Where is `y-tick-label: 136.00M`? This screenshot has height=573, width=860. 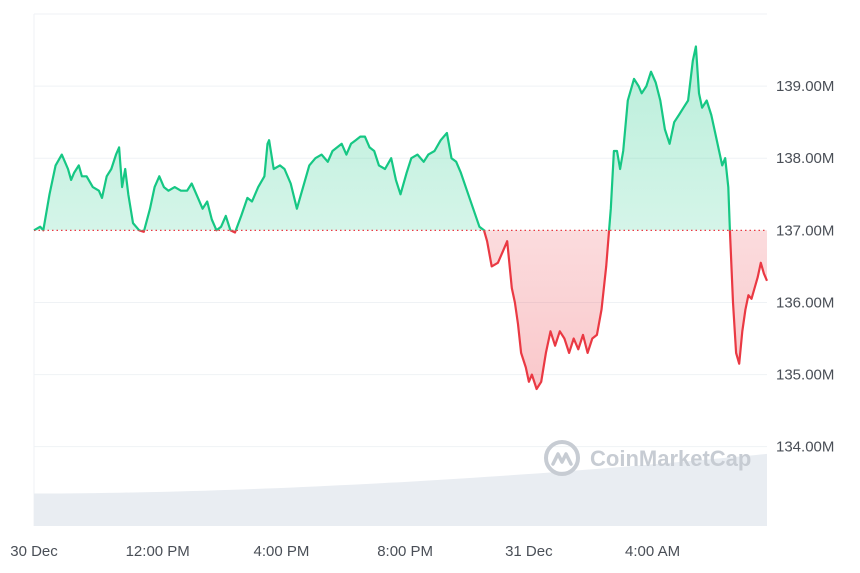 y-tick-label: 136.00M is located at coordinates (805, 302).